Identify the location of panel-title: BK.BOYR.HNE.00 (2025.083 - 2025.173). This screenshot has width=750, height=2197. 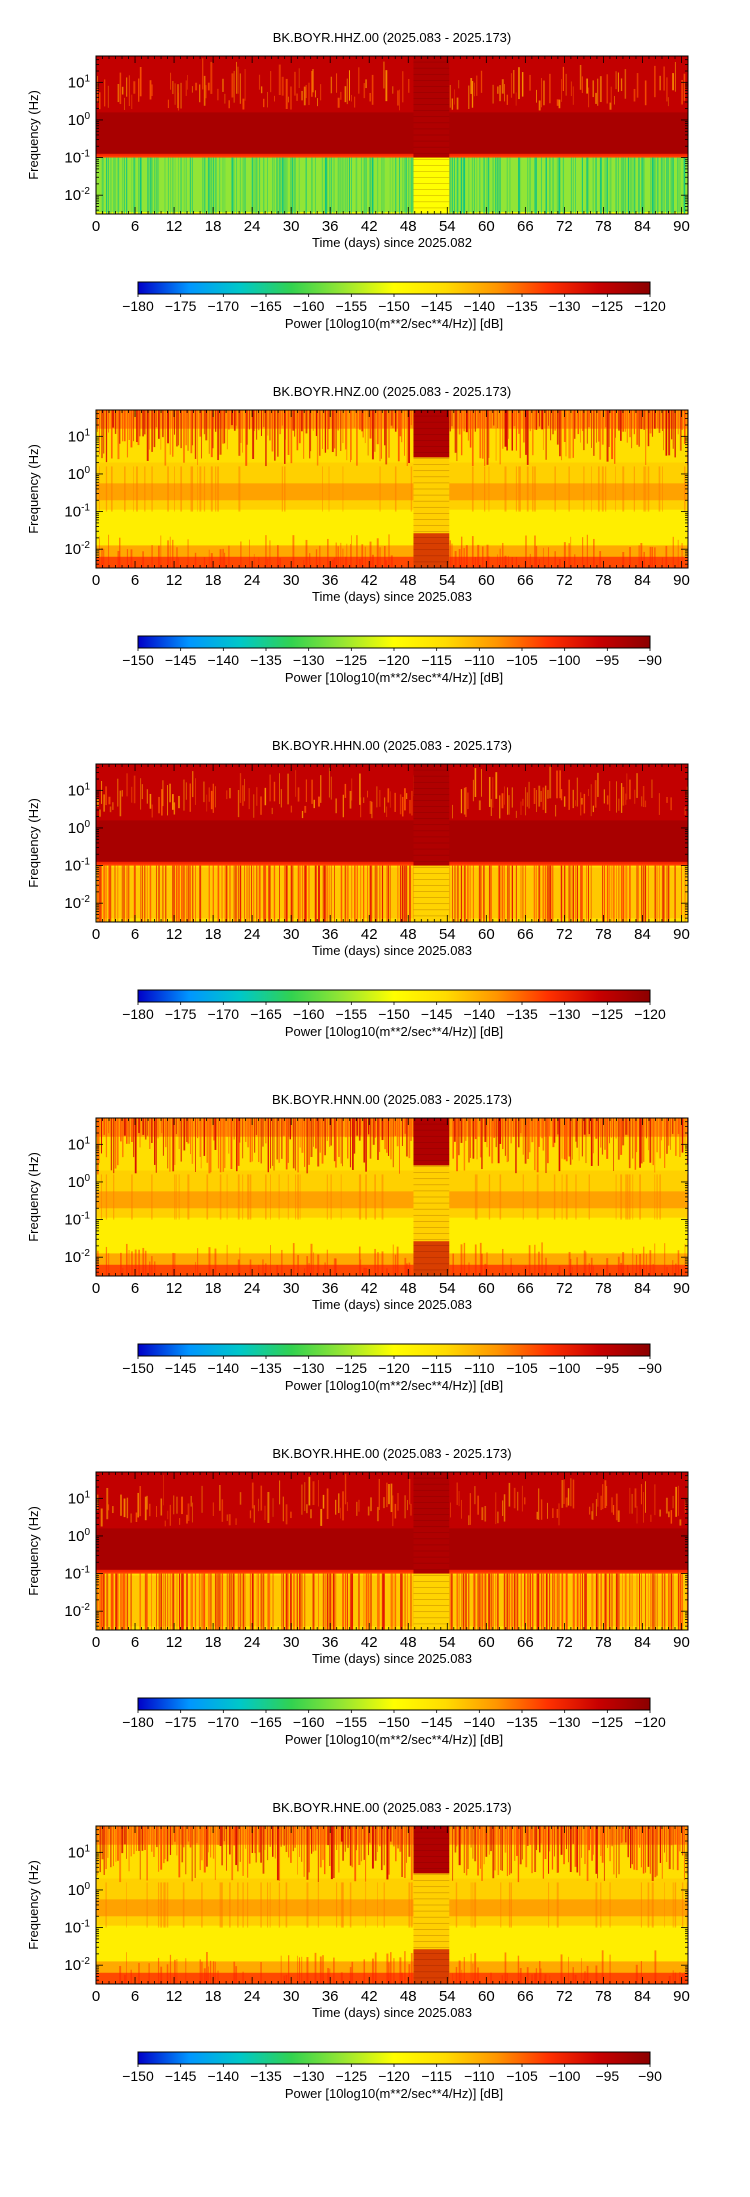
(391, 1807).